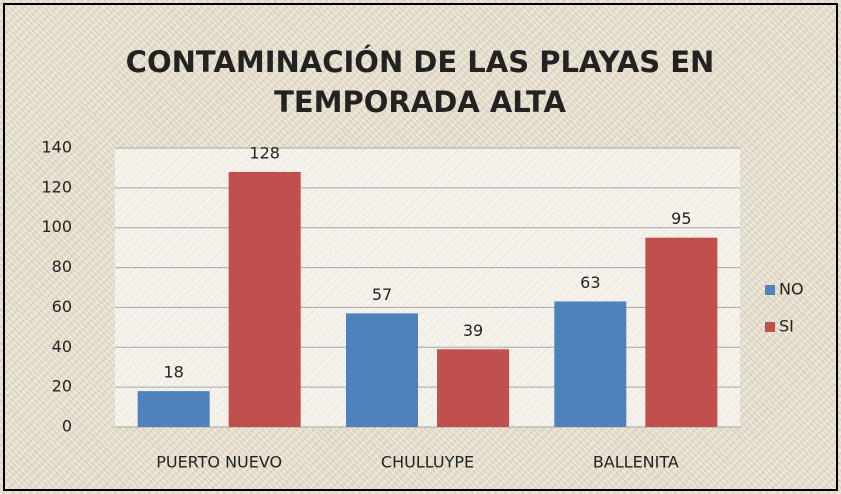 The image size is (841, 494). Describe the element at coordinates (427, 462) in the screenshot. I see `x-tick-label: CHULLUYPE` at that location.